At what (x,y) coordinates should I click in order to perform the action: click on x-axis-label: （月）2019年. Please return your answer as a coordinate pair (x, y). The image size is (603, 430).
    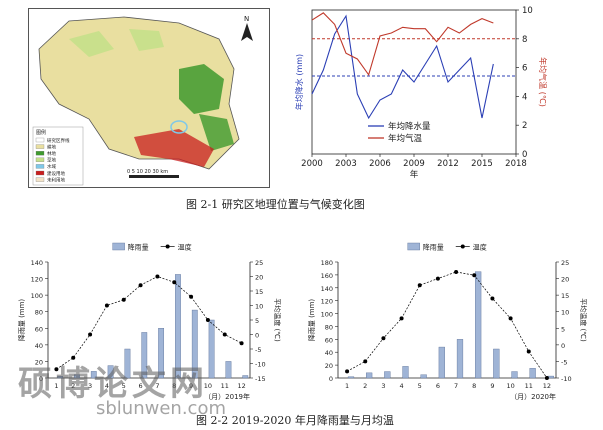
    Looking at the image, I should click on (227, 396).